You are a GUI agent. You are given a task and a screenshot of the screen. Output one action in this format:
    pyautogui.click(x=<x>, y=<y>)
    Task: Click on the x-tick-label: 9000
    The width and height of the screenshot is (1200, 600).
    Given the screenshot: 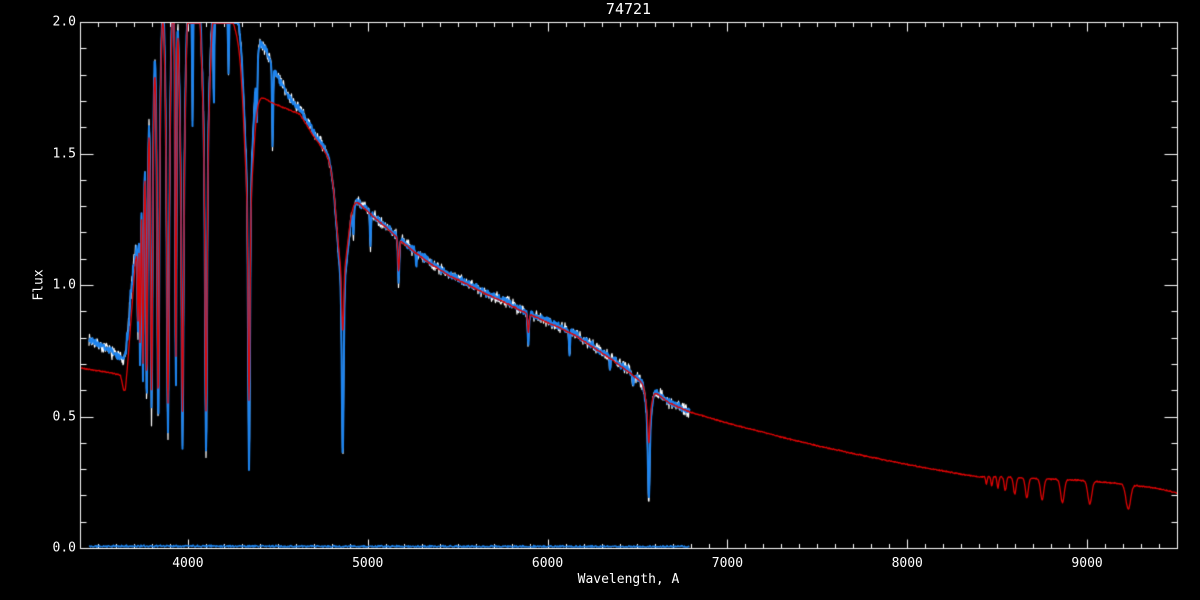 What is the action you would take?
    pyautogui.click(x=1087, y=563)
    